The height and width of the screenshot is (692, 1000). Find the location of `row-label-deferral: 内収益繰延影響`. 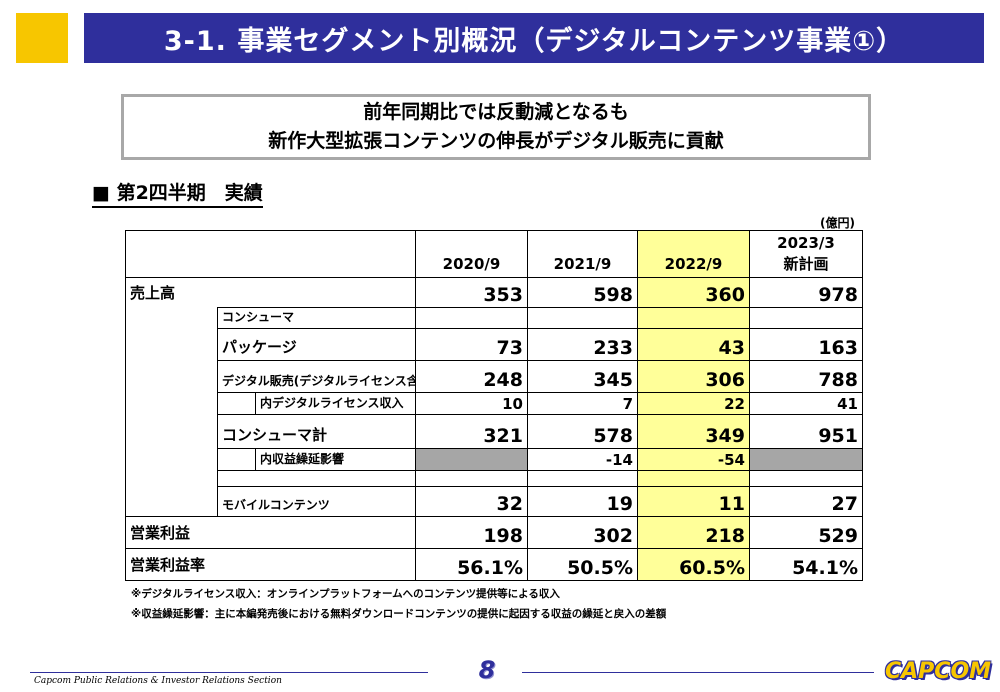

row-label-deferral: 内収益繰延影響 is located at coordinates (335, 459).